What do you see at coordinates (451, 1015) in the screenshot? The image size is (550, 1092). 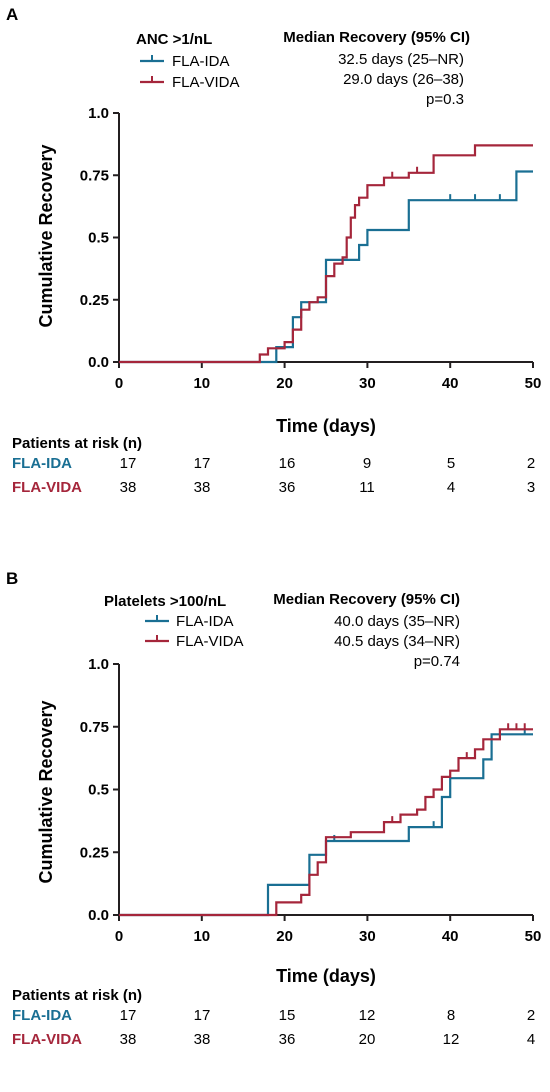 I see `risk-value: 8` at bounding box center [451, 1015].